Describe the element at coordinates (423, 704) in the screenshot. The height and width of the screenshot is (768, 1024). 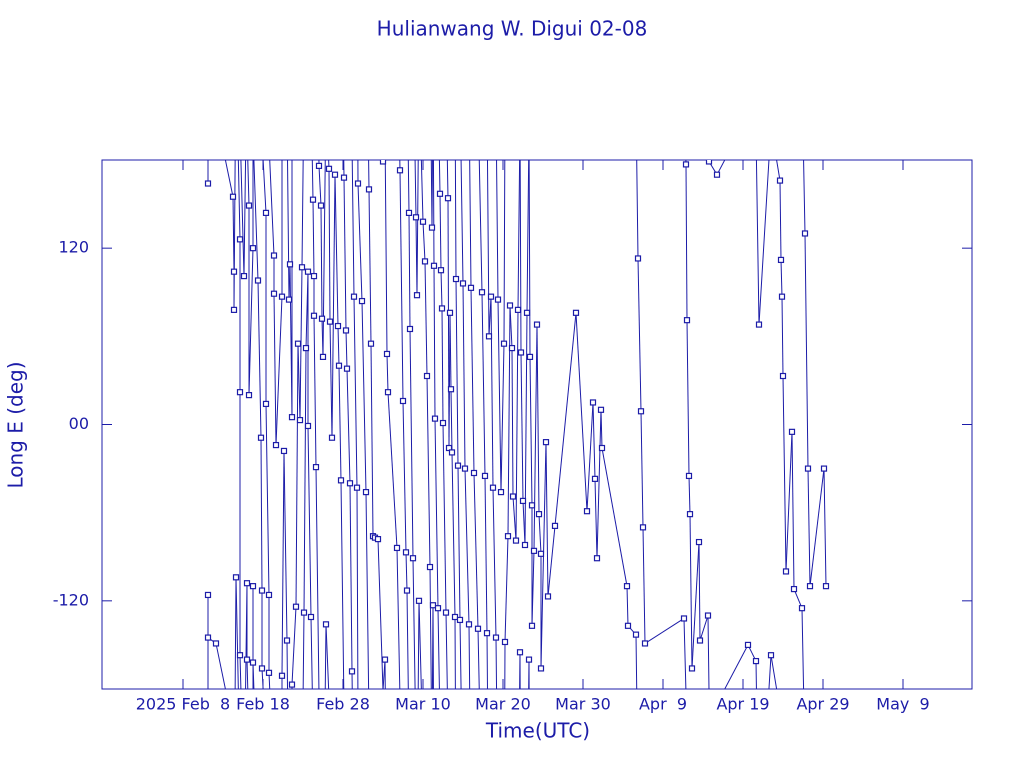
I see `x-tick-label: Mar 10` at that location.